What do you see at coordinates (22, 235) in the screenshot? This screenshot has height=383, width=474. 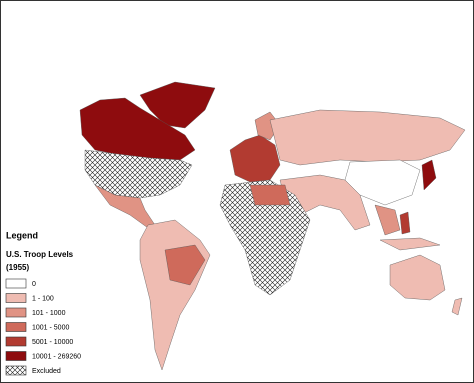 I see `legend-title: Legend` at bounding box center [22, 235].